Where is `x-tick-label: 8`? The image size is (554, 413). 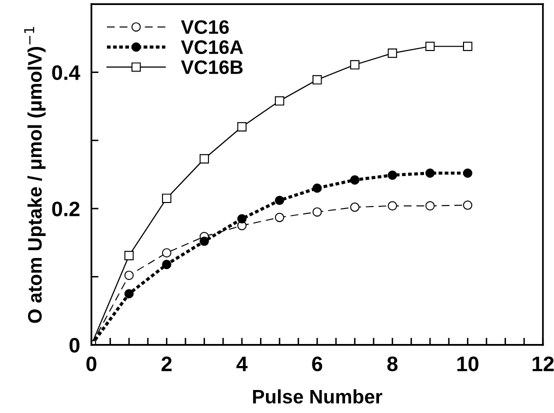
x-tick-label: 8 is located at coordinates (392, 364).